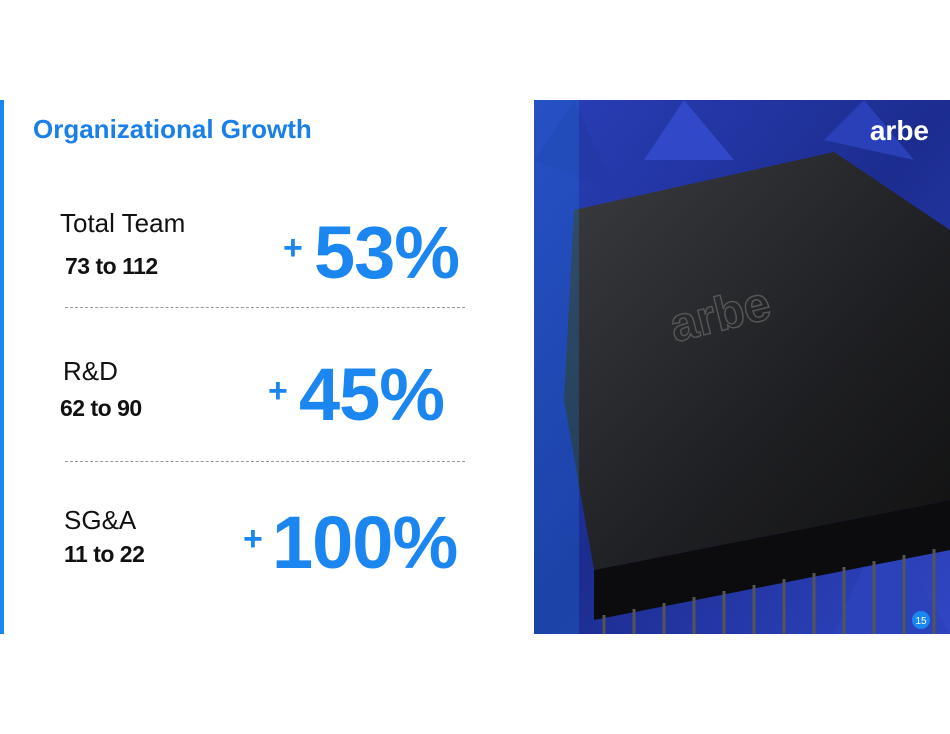 The height and width of the screenshot is (734, 950). I want to click on overlay-strip, so click(556, 367).